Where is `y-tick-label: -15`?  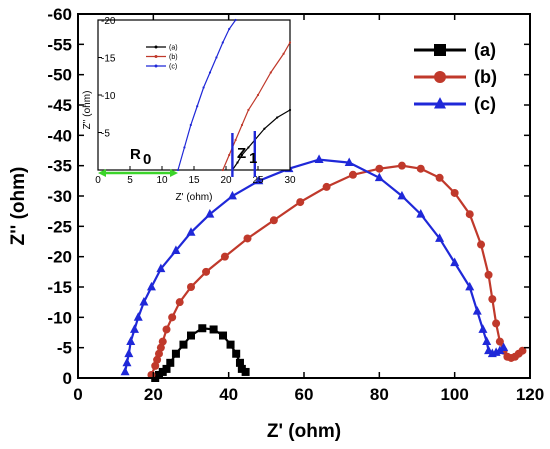 y-tick-label: -15 is located at coordinates (59, 287).